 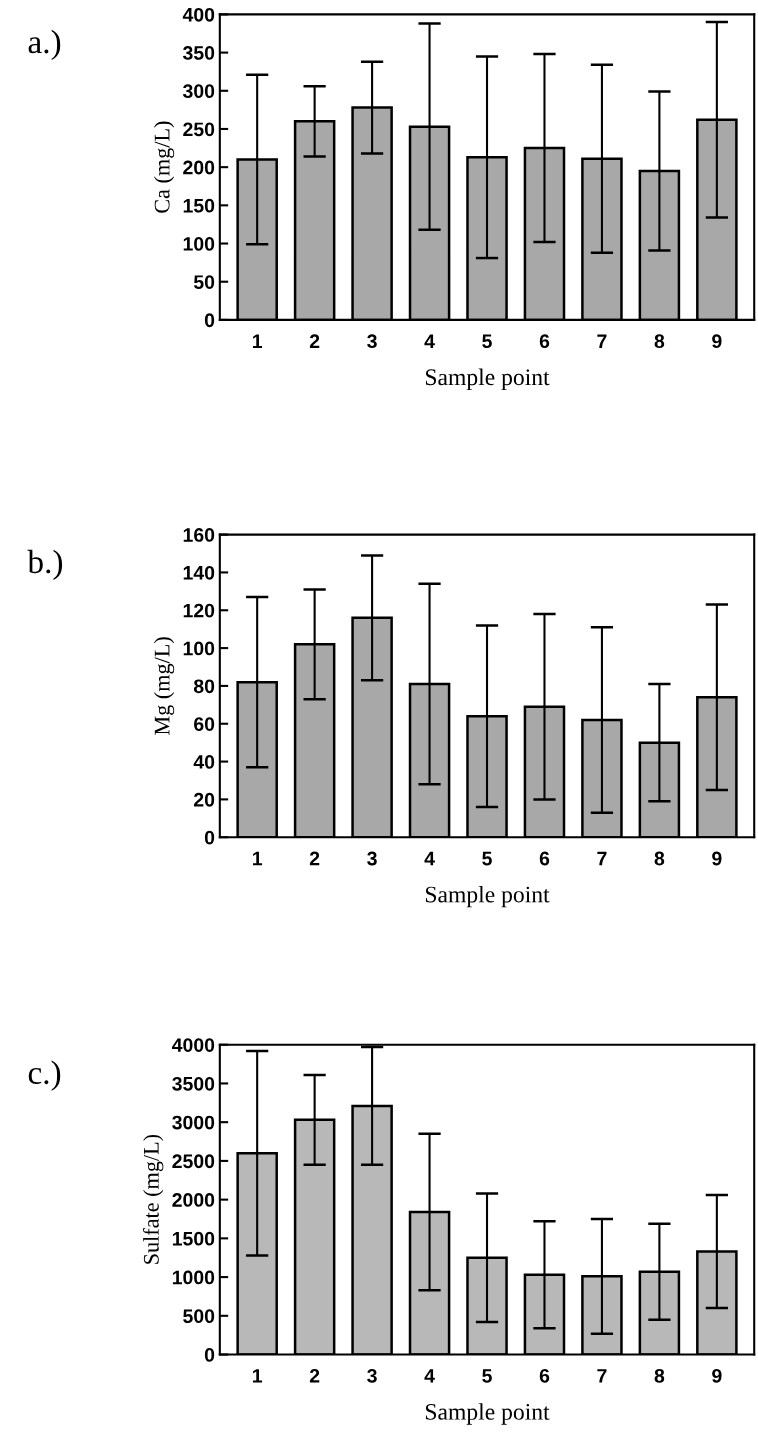 I want to click on y-tick-label: 60, so click(x=204, y=724).